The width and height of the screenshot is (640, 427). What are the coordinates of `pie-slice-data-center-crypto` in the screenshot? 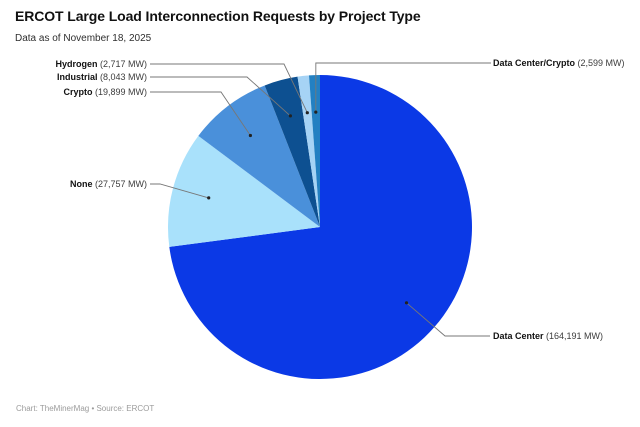 It's located at (314, 151).